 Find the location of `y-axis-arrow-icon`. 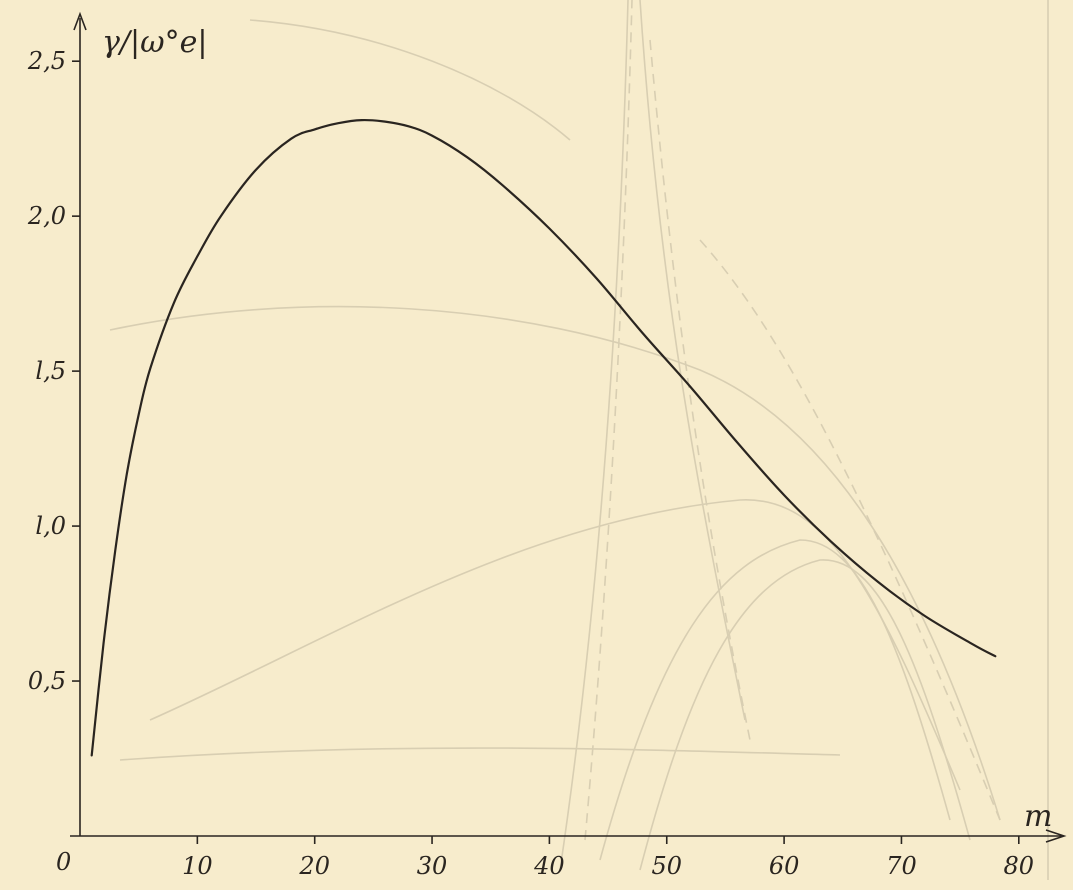

y-axis-arrow-icon is located at coordinates (80, 21).